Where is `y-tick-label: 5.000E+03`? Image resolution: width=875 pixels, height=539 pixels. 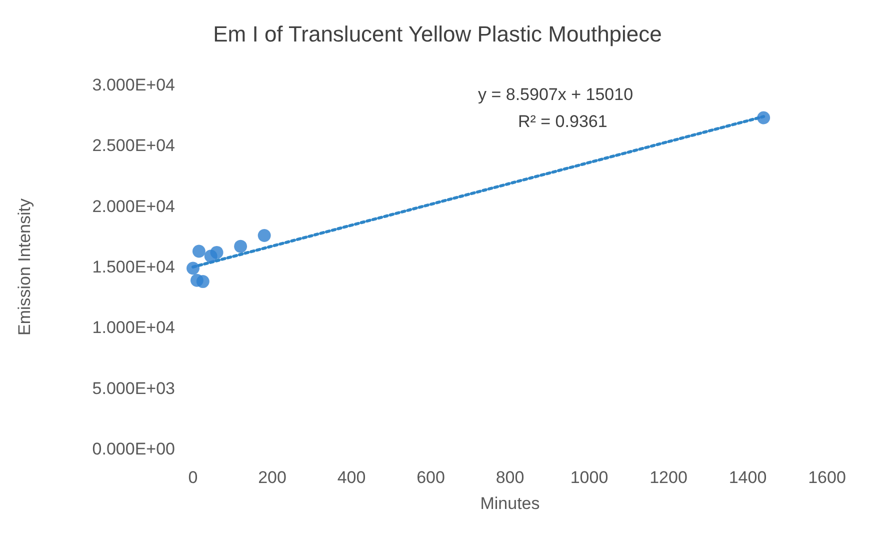 y-tick-label: 5.000E+03 is located at coordinates (133, 388).